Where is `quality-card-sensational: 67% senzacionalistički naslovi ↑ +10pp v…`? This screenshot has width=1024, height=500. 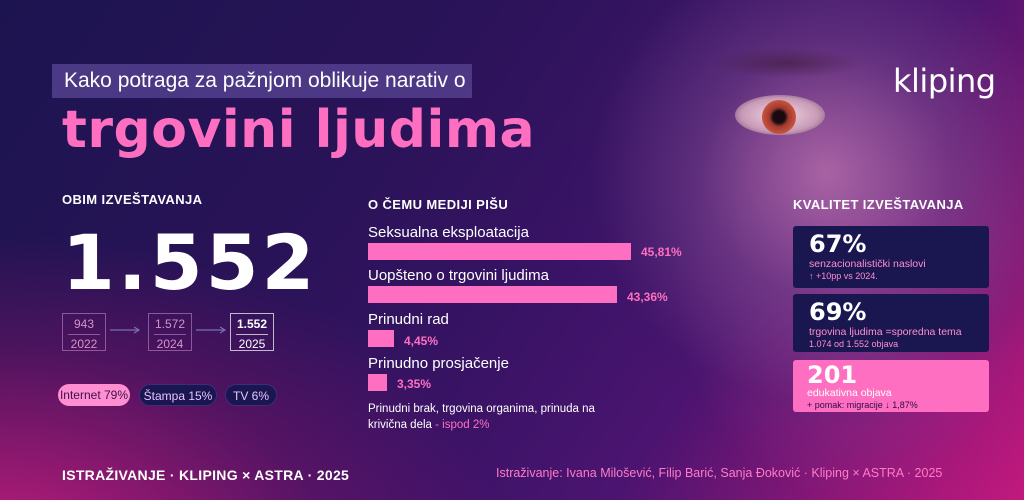
quality-card-sensational: 67% senzacionalistički naslovi ↑ +10pp v… is located at coordinates (891, 257).